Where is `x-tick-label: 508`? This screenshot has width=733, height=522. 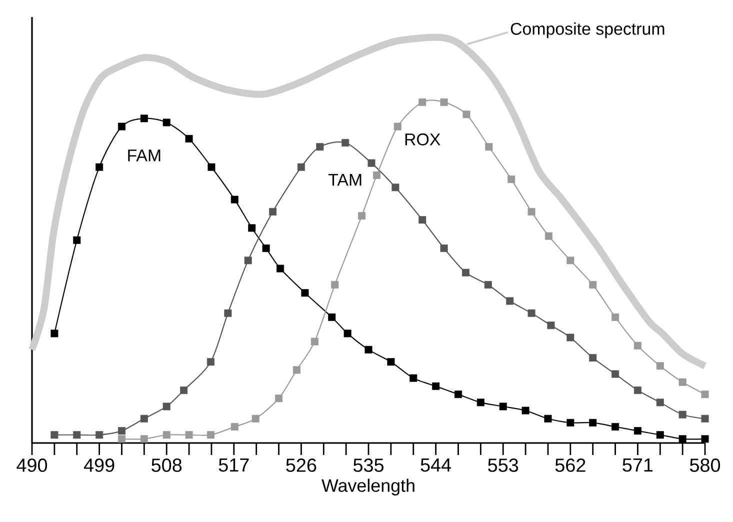 x-tick-label: 508 is located at coordinates (167, 465).